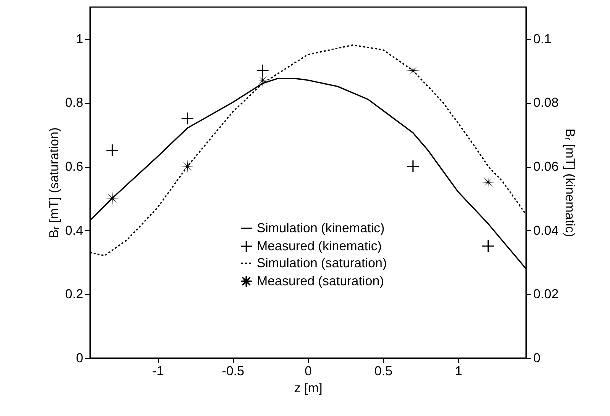 Image resolution: width=610 pixels, height=416 pixels. I want to click on y-tick-label: 1, so click(80, 38).